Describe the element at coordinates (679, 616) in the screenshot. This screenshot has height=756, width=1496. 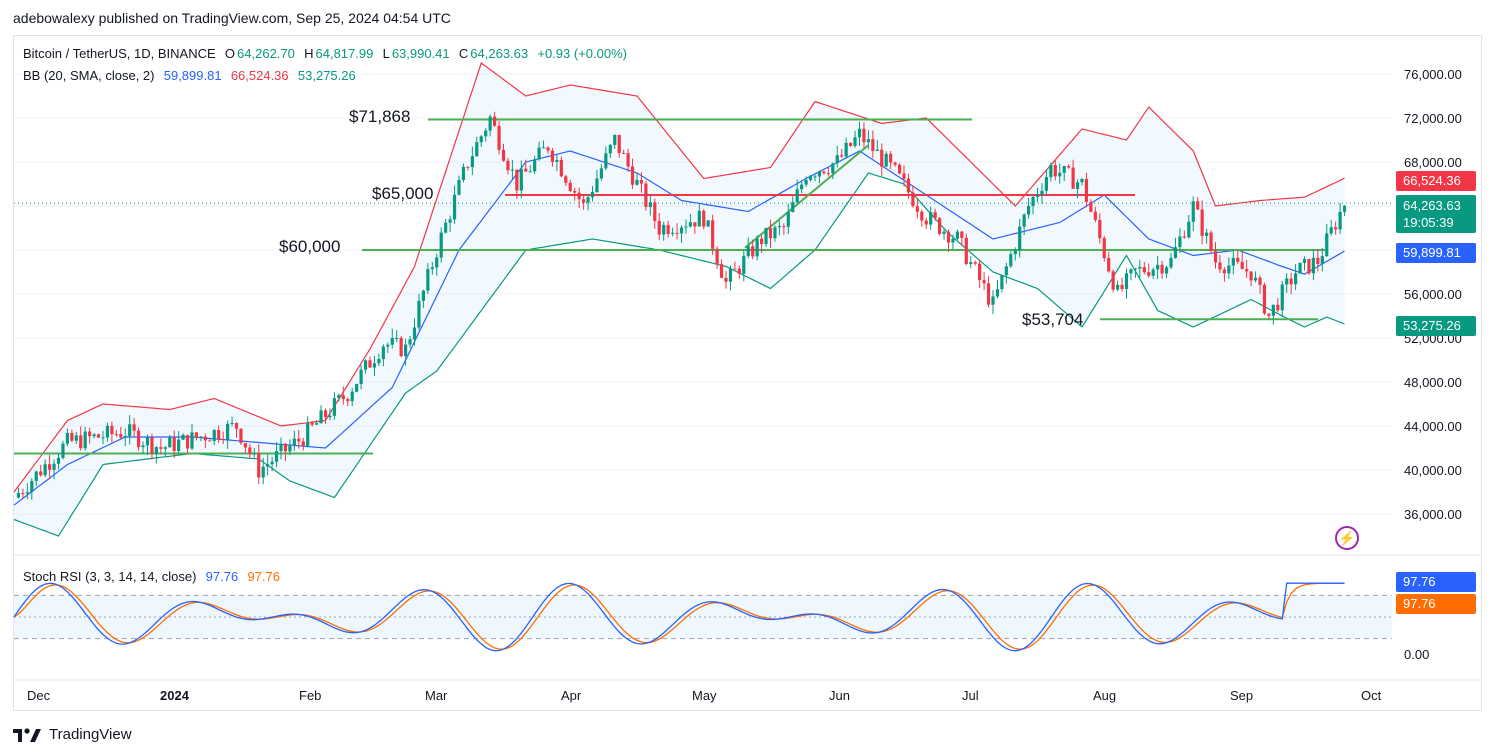
I see `stoch-d-line` at that location.